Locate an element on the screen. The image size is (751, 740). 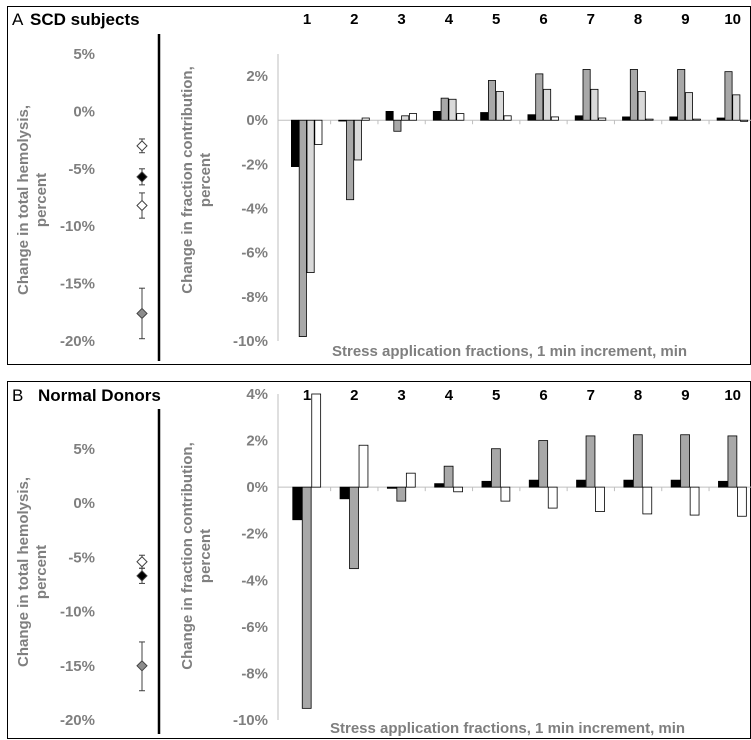
panel-b-scatter-gray-diamond-marker is located at coordinates (142, 666).